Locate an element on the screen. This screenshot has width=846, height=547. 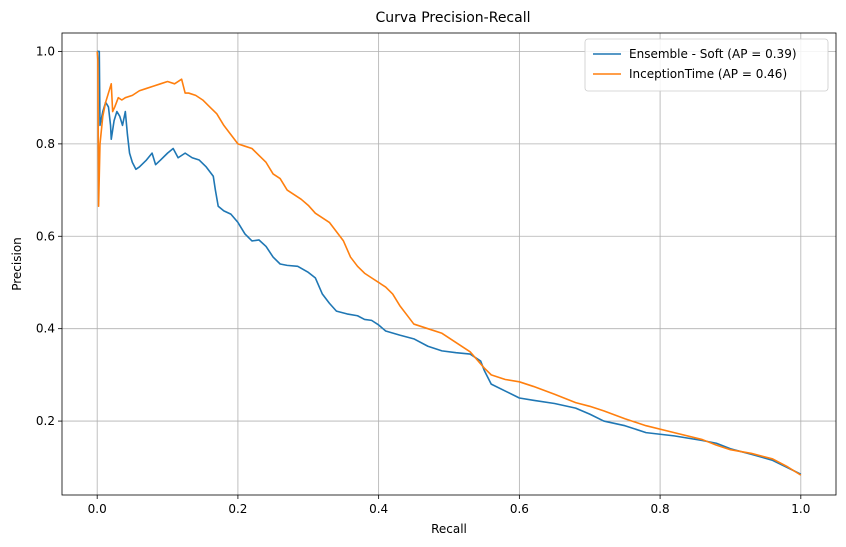
chart-title: Curva Precision-Recall is located at coordinates (452, 18).